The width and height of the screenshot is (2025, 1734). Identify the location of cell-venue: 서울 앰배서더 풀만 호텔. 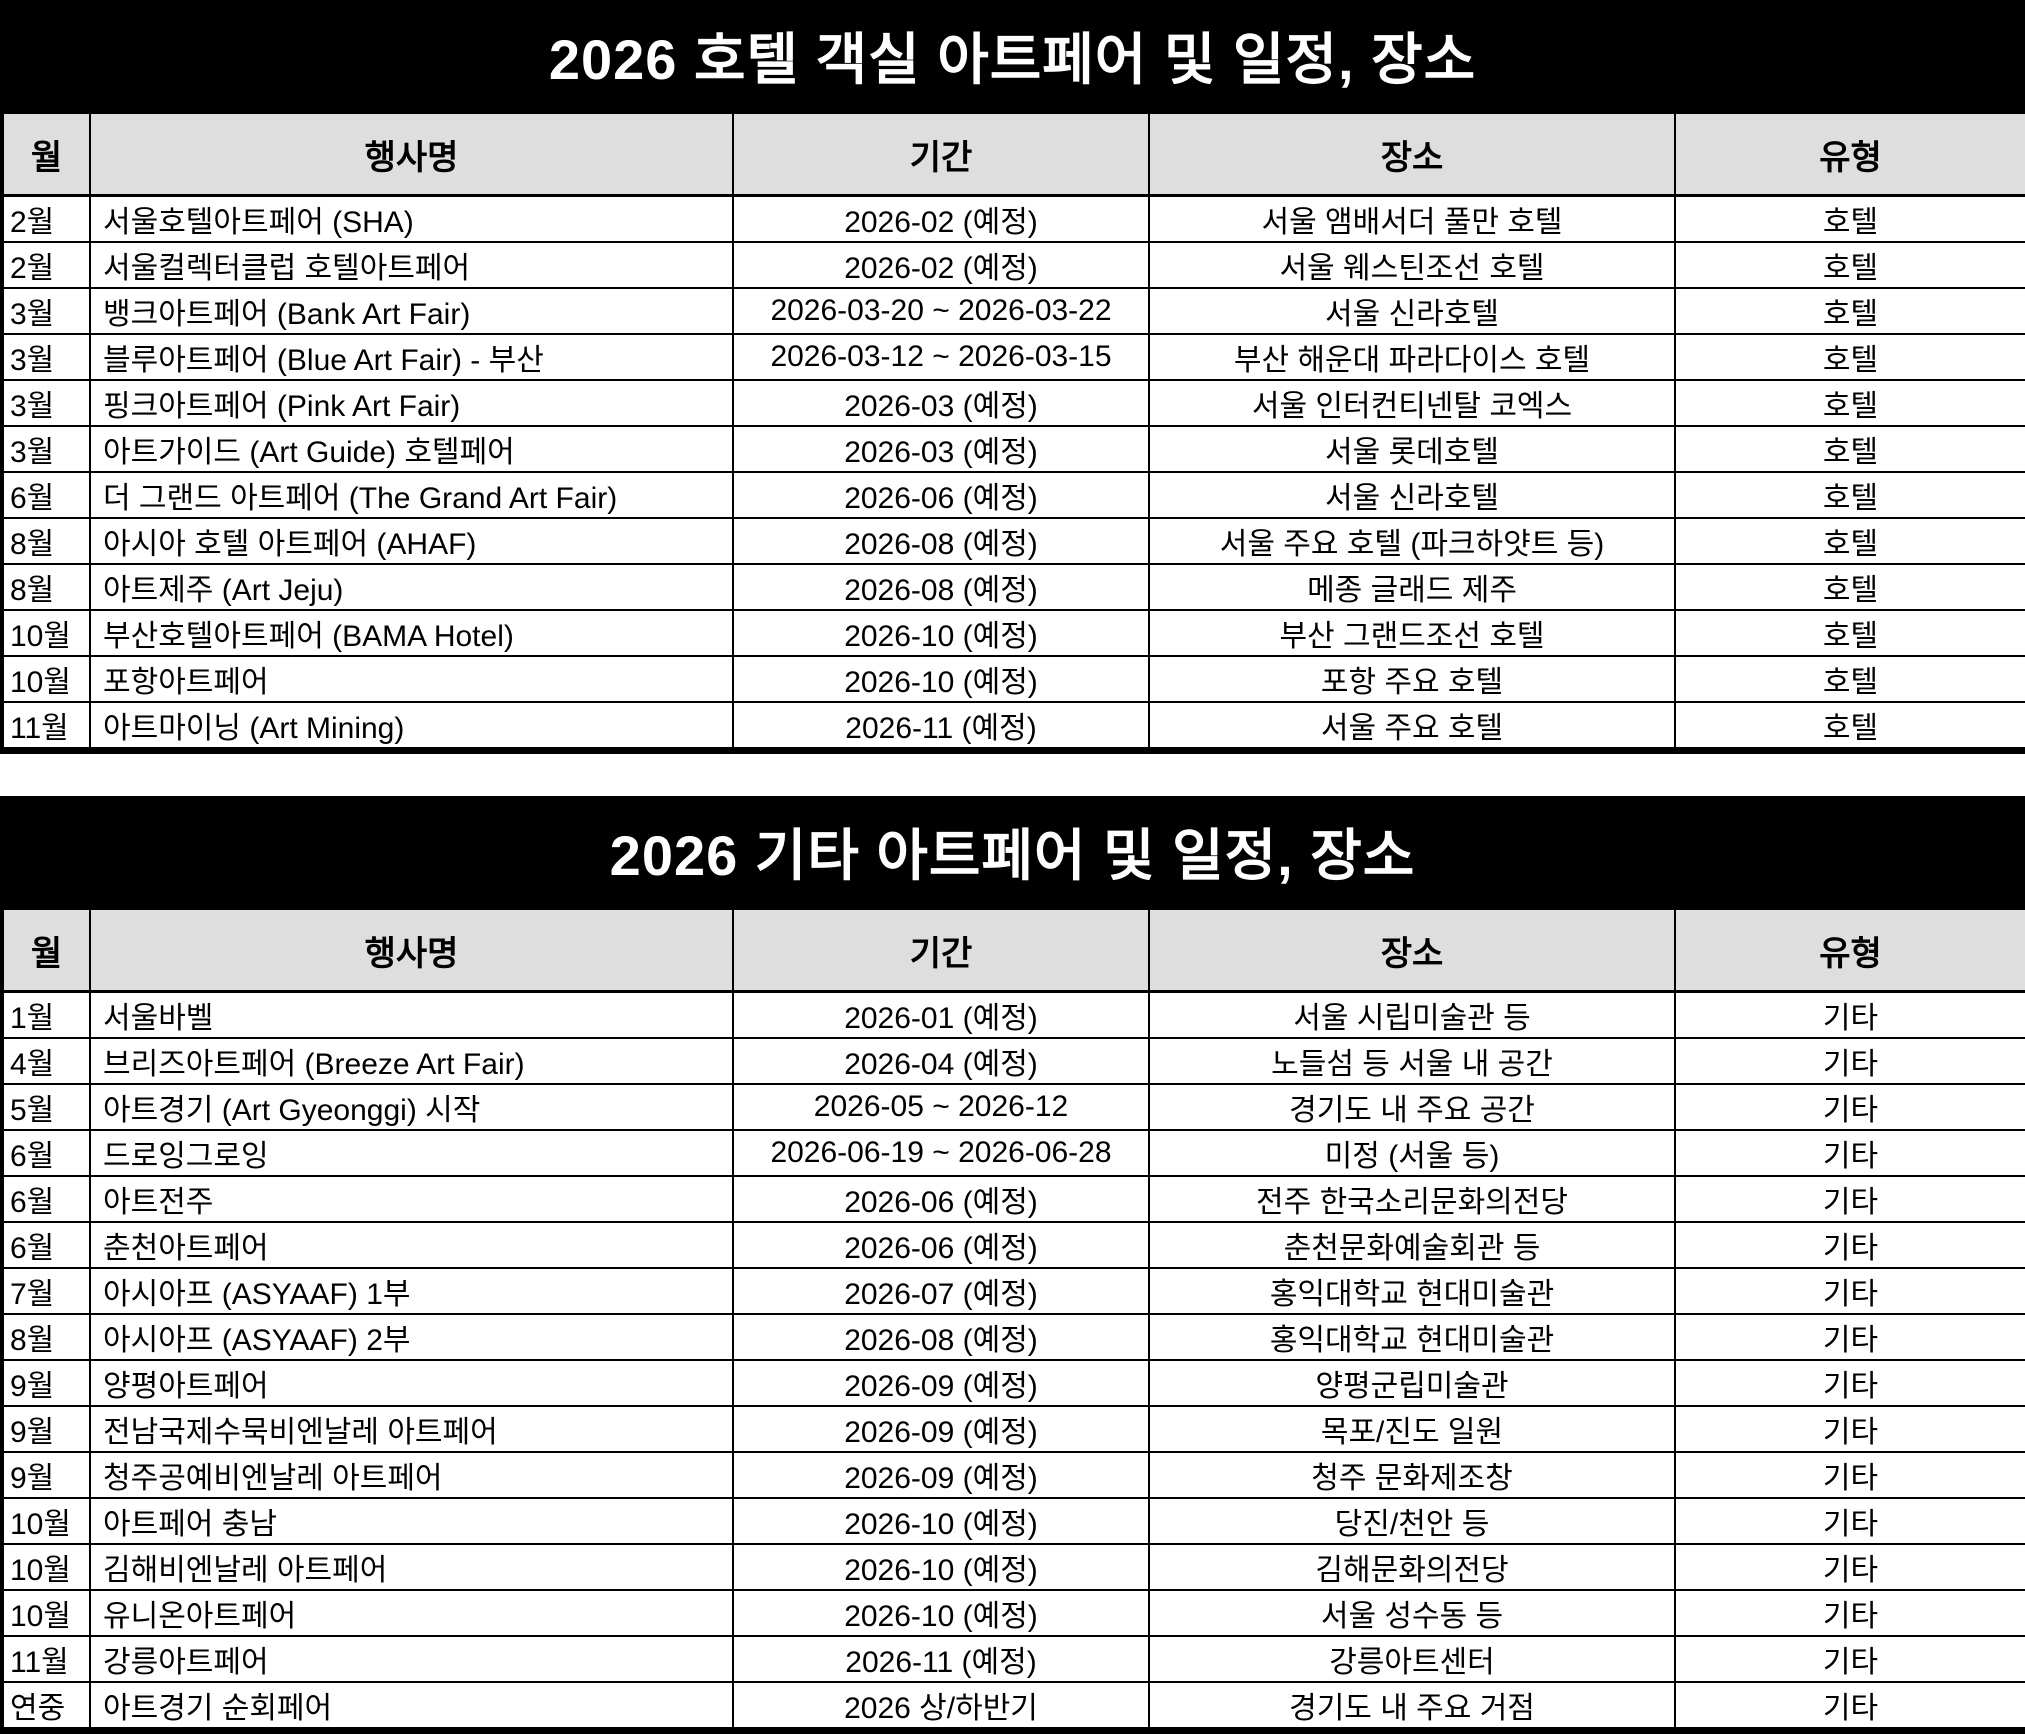
(1412, 218).